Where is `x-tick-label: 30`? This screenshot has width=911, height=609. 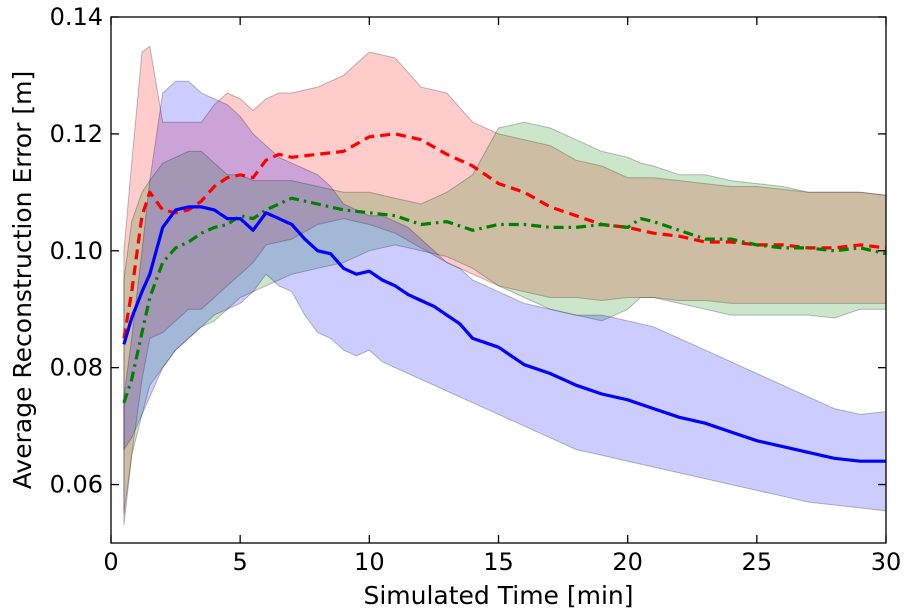
x-tick-label: 30 is located at coordinates (886, 562).